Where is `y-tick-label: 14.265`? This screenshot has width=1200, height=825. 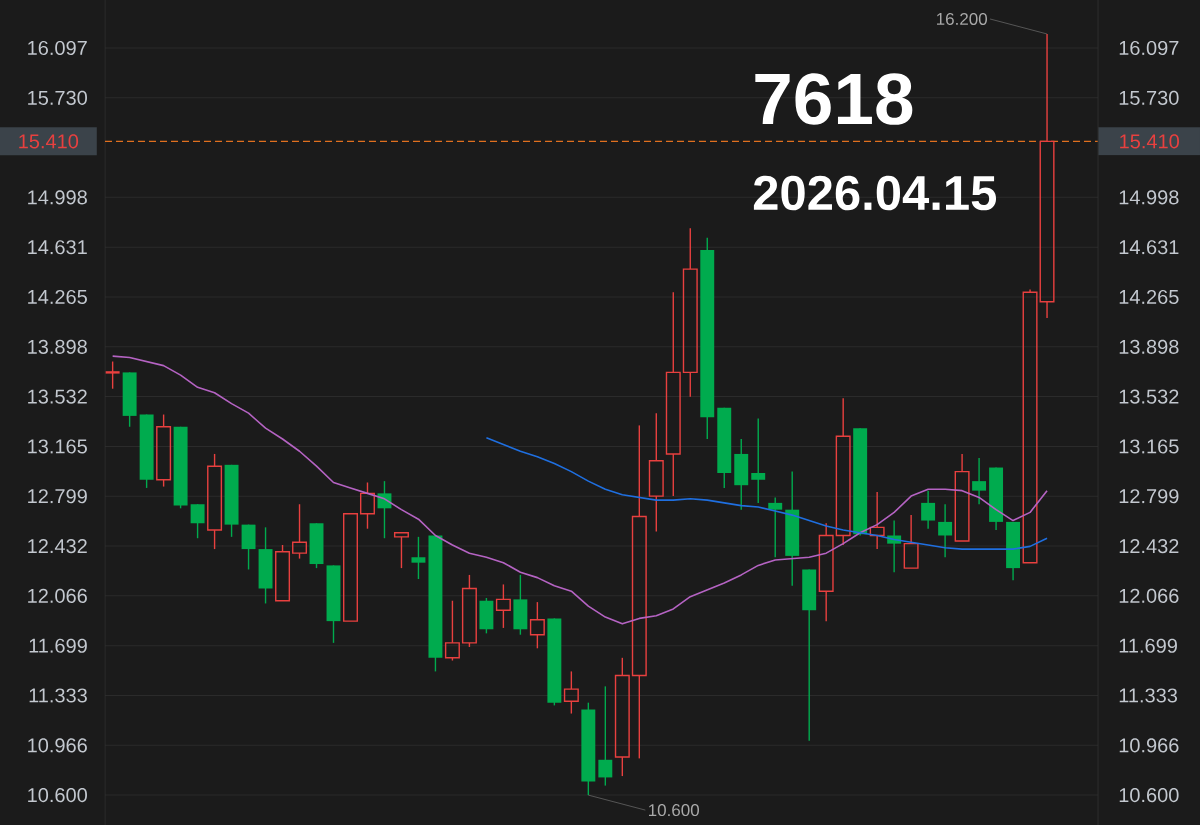
y-tick-label: 14.265 is located at coordinates (57, 297).